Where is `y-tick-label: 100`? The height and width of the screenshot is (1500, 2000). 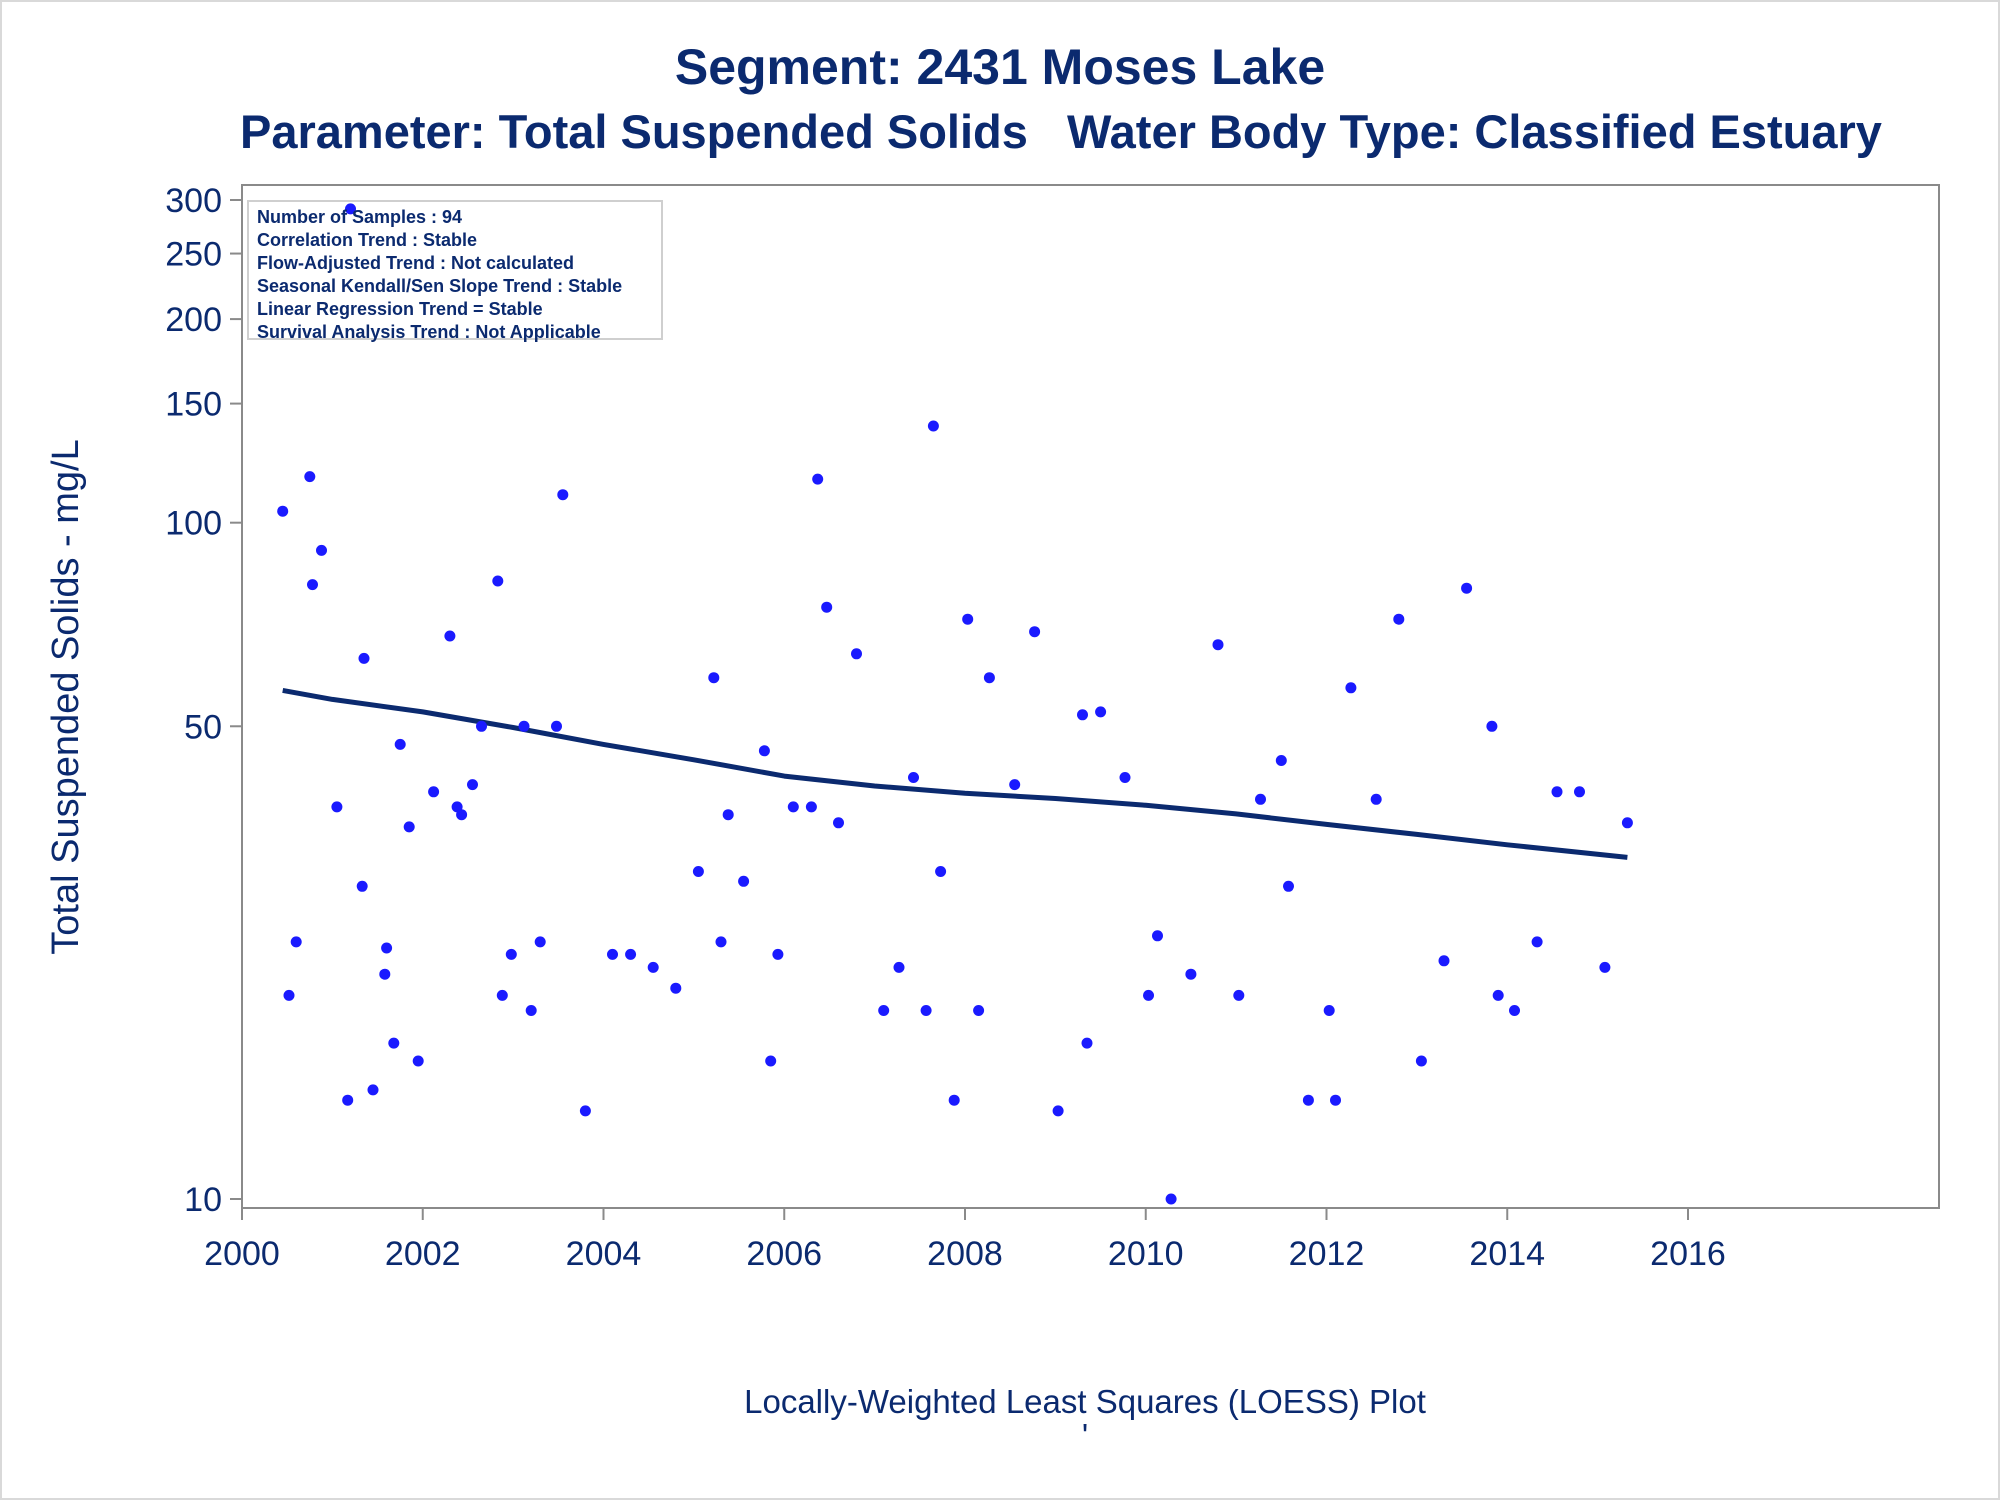 y-tick-label: 100 is located at coordinates (193, 524).